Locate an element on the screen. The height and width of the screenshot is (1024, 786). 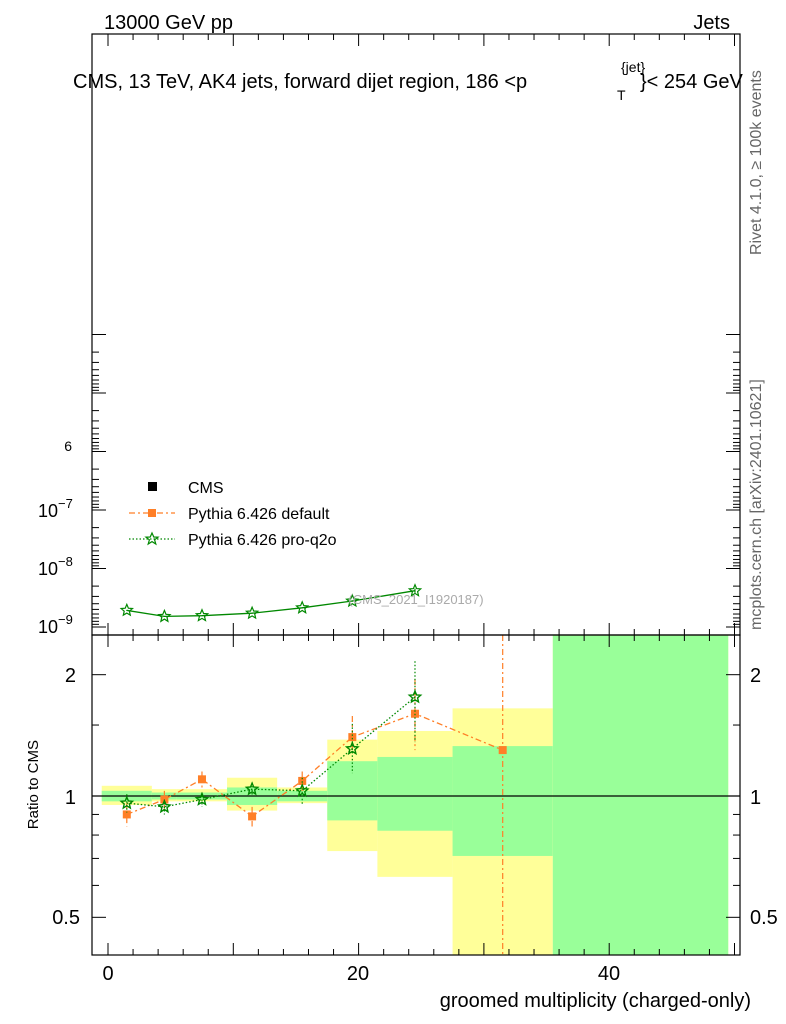
ratio-y-tick-1-right: 1 is located at coordinates (755, 798).